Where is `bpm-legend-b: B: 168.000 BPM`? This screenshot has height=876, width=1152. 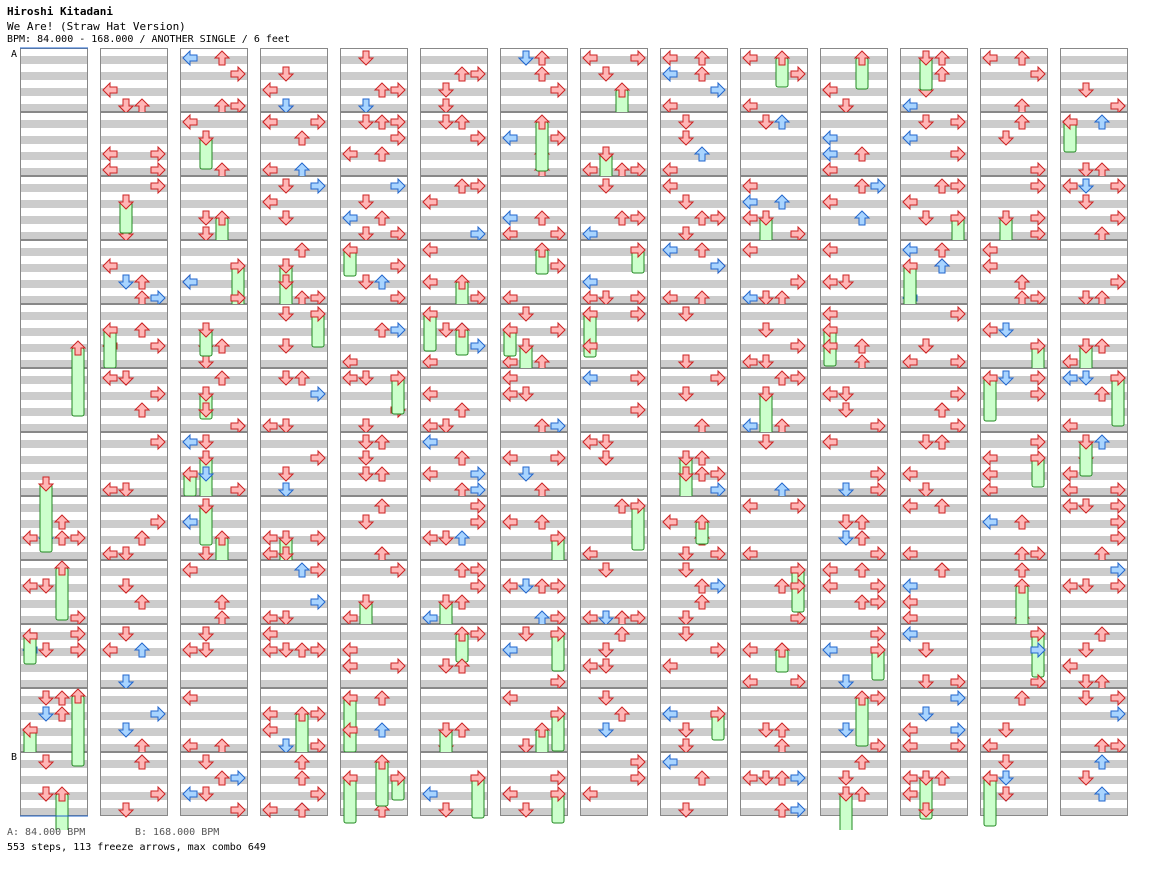 bpm-legend-b: B: 168.000 BPM is located at coordinates (177, 832).